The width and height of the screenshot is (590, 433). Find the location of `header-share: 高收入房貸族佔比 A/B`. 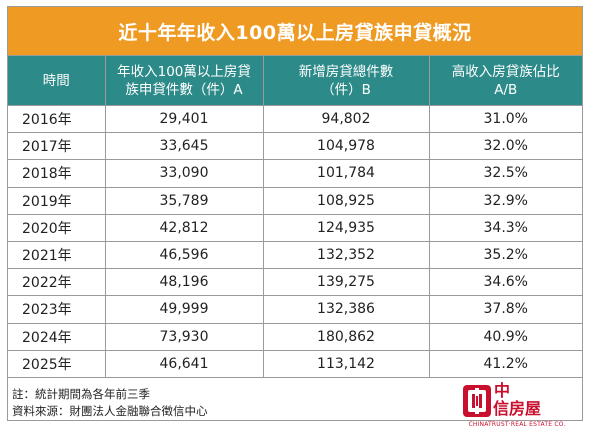

header-share: 高收入房貸族佔比 A/B is located at coordinates (505, 81).